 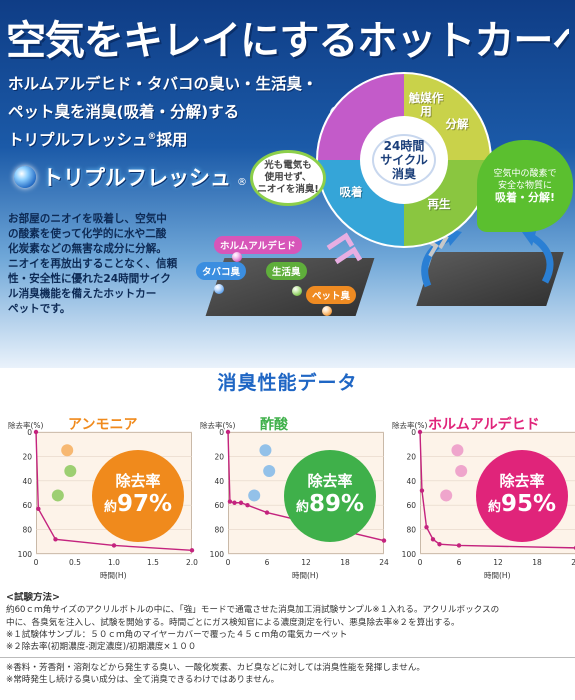 What do you see at coordinates (192, 562) in the screenshot?
I see `x-tick-label: 2.0` at bounding box center [192, 562].